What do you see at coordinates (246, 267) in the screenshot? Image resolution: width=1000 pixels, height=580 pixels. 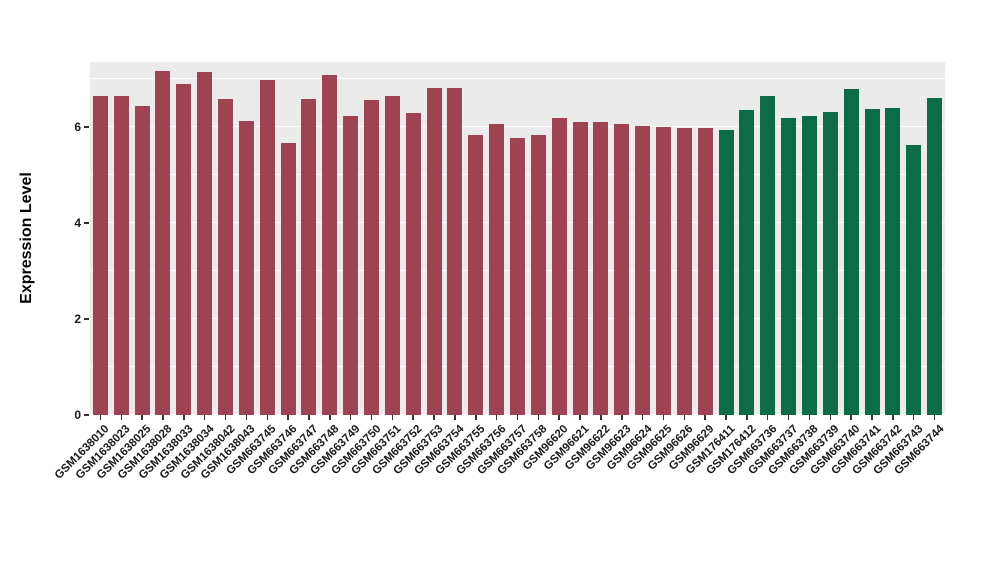 I see `bar-GSM1638043` at bounding box center [246, 267].